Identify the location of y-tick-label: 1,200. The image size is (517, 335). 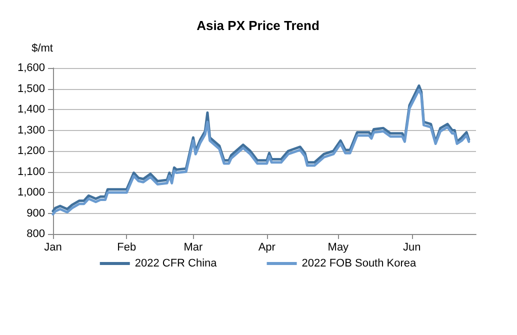
(31, 151).